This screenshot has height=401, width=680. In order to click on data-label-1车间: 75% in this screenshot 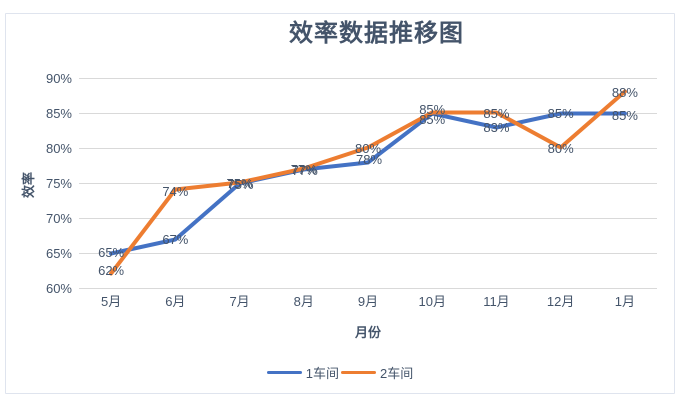, I will do `click(240, 183)`.